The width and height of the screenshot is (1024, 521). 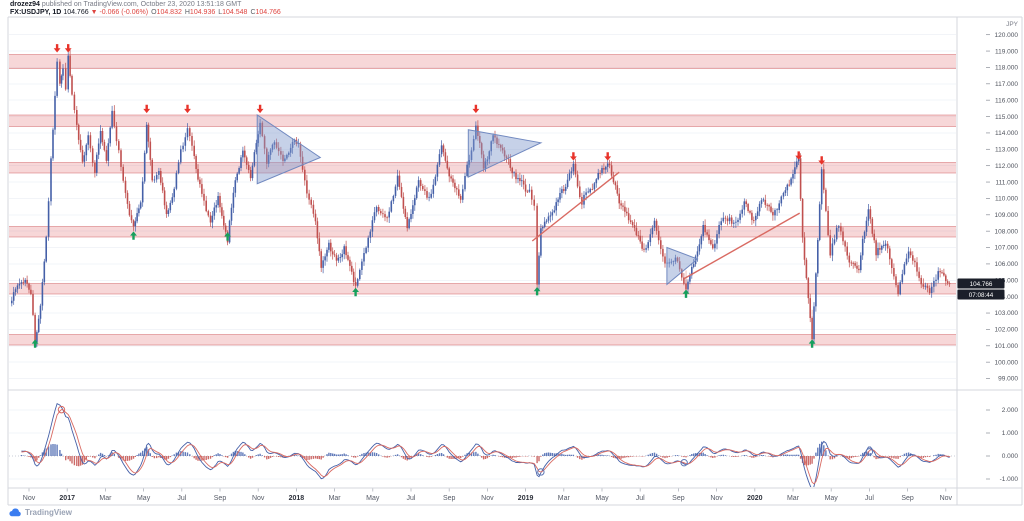 What do you see at coordinates (48, 512) in the screenshot?
I see `tradingview-wordmark: TradingView` at bounding box center [48, 512].